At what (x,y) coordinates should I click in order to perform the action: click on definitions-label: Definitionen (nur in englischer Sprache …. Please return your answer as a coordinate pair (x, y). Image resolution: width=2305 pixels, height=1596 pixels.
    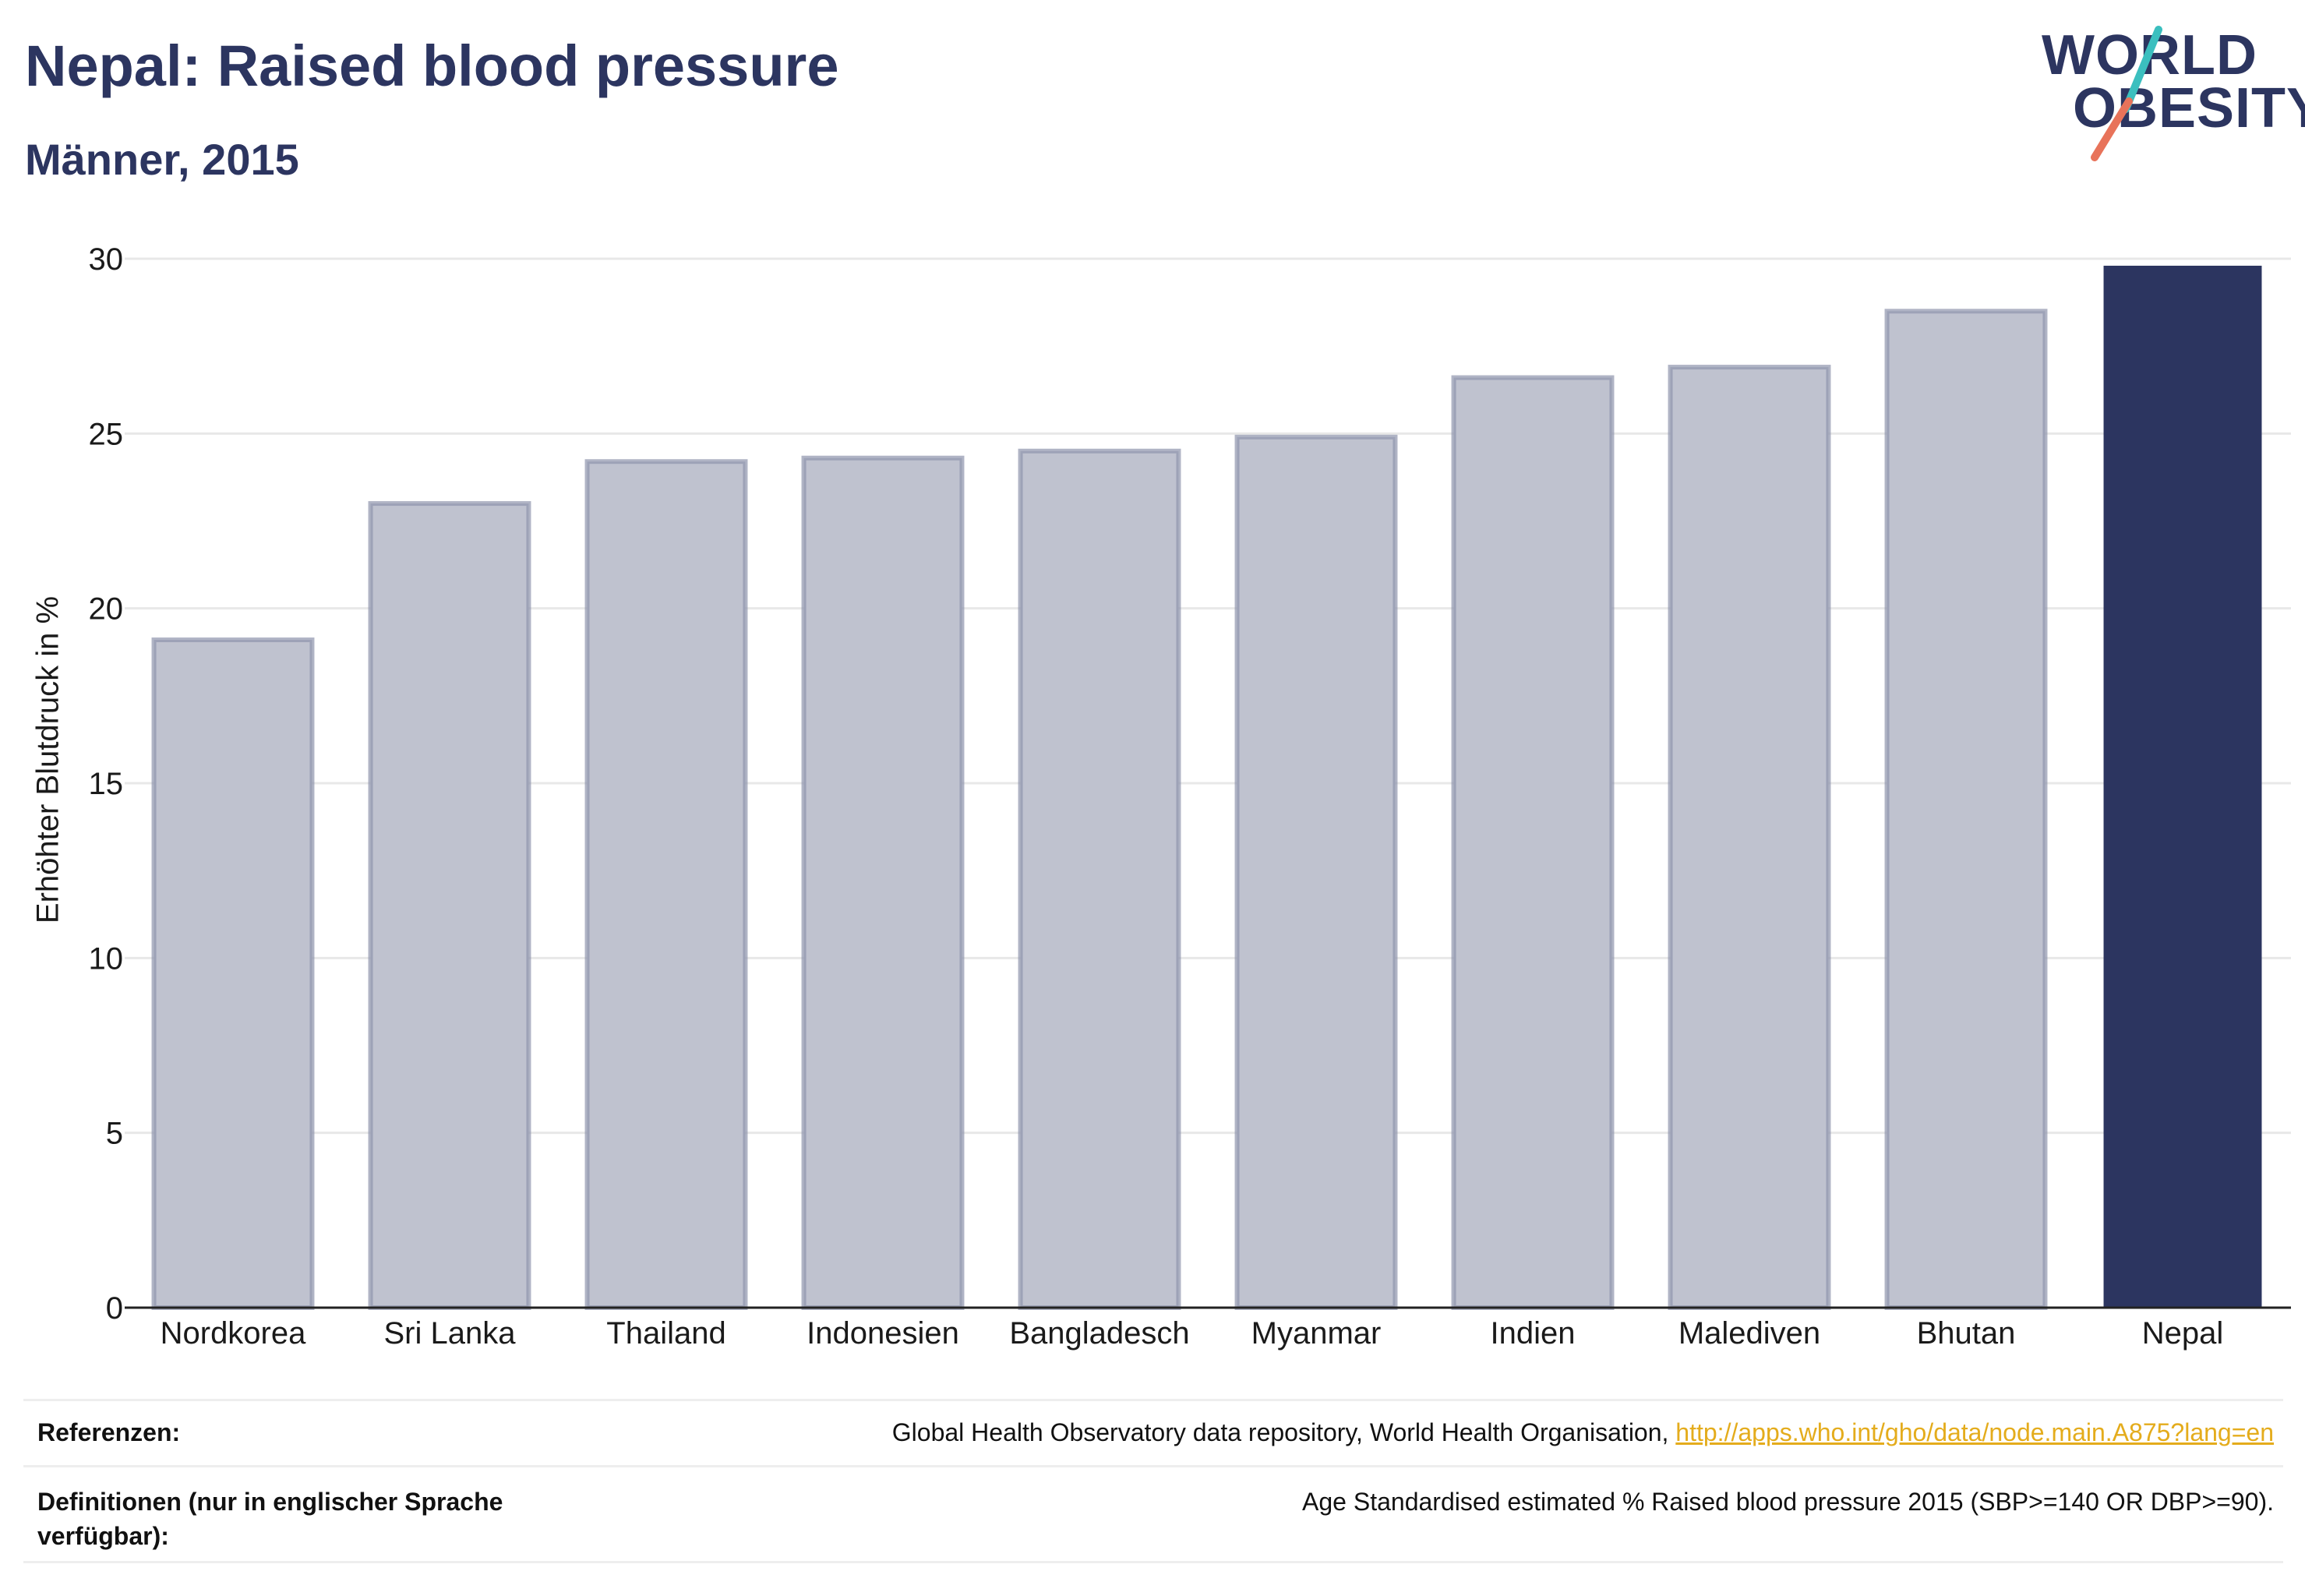
    Looking at the image, I should click on (270, 1519).